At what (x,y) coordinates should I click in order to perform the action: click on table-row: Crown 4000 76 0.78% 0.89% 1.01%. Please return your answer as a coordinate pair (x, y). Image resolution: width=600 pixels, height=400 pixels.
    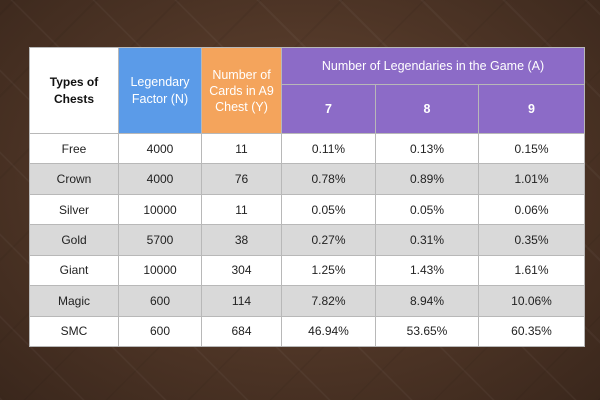
    Looking at the image, I should click on (307, 179).